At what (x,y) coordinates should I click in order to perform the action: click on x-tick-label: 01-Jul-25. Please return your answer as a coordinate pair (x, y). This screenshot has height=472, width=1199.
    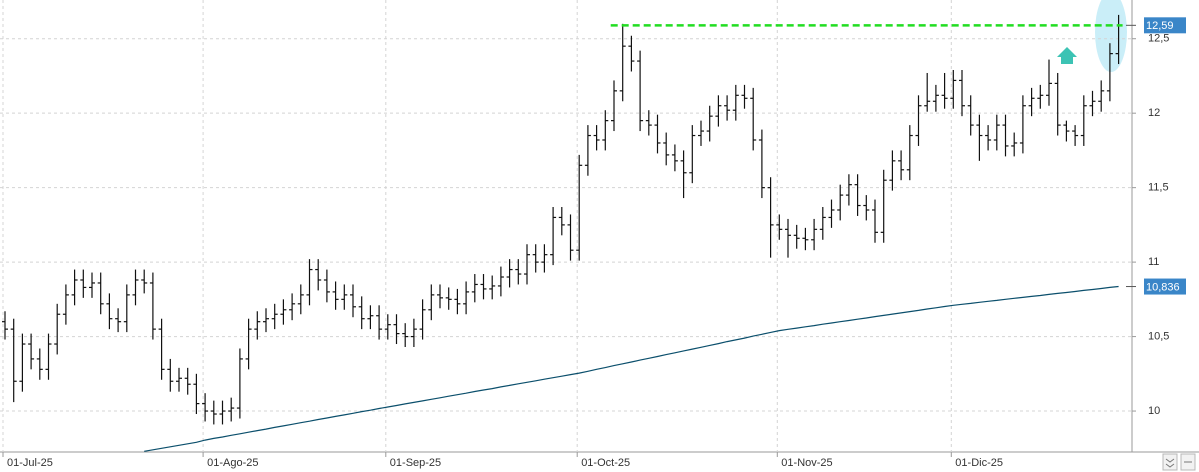
    Looking at the image, I should click on (30, 463).